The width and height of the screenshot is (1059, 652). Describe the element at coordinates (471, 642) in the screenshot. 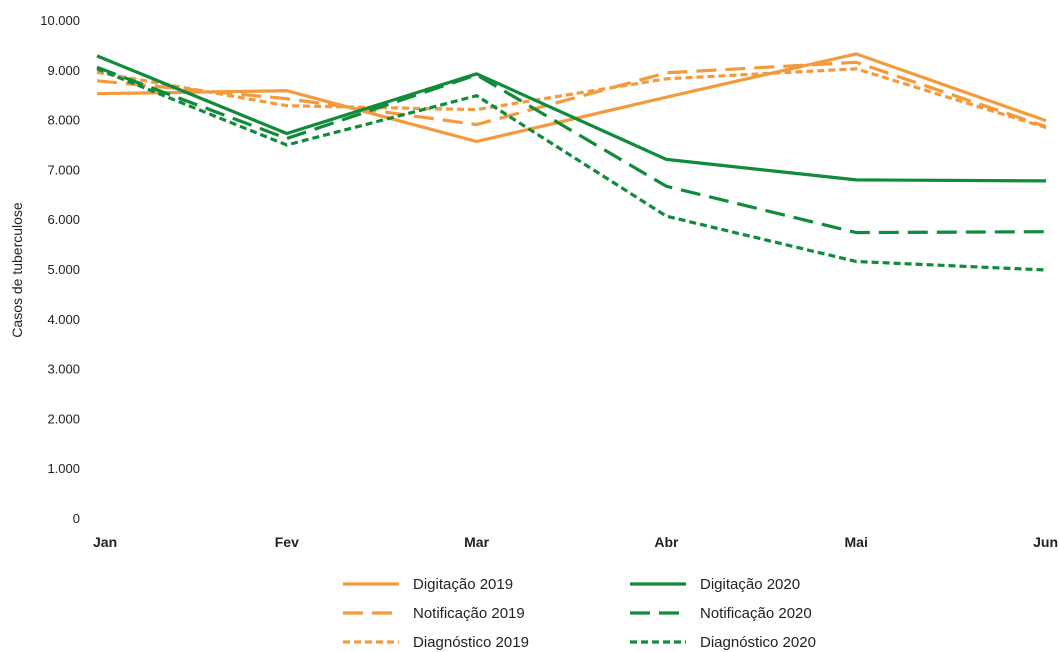

I see `legend-label: Diagnóstico 2019` at that location.